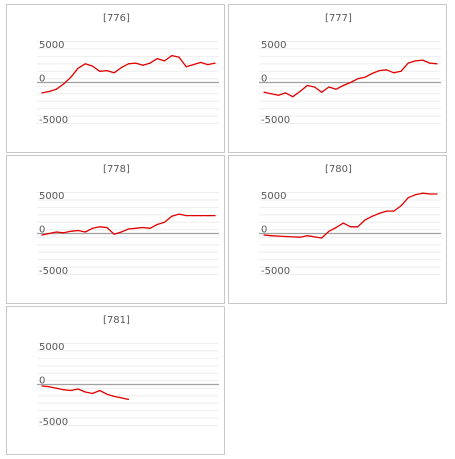  Describe the element at coordinates (350, 220) in the screenshot. I see `chart-svg: [780] 5000 0 -5000` at that location.